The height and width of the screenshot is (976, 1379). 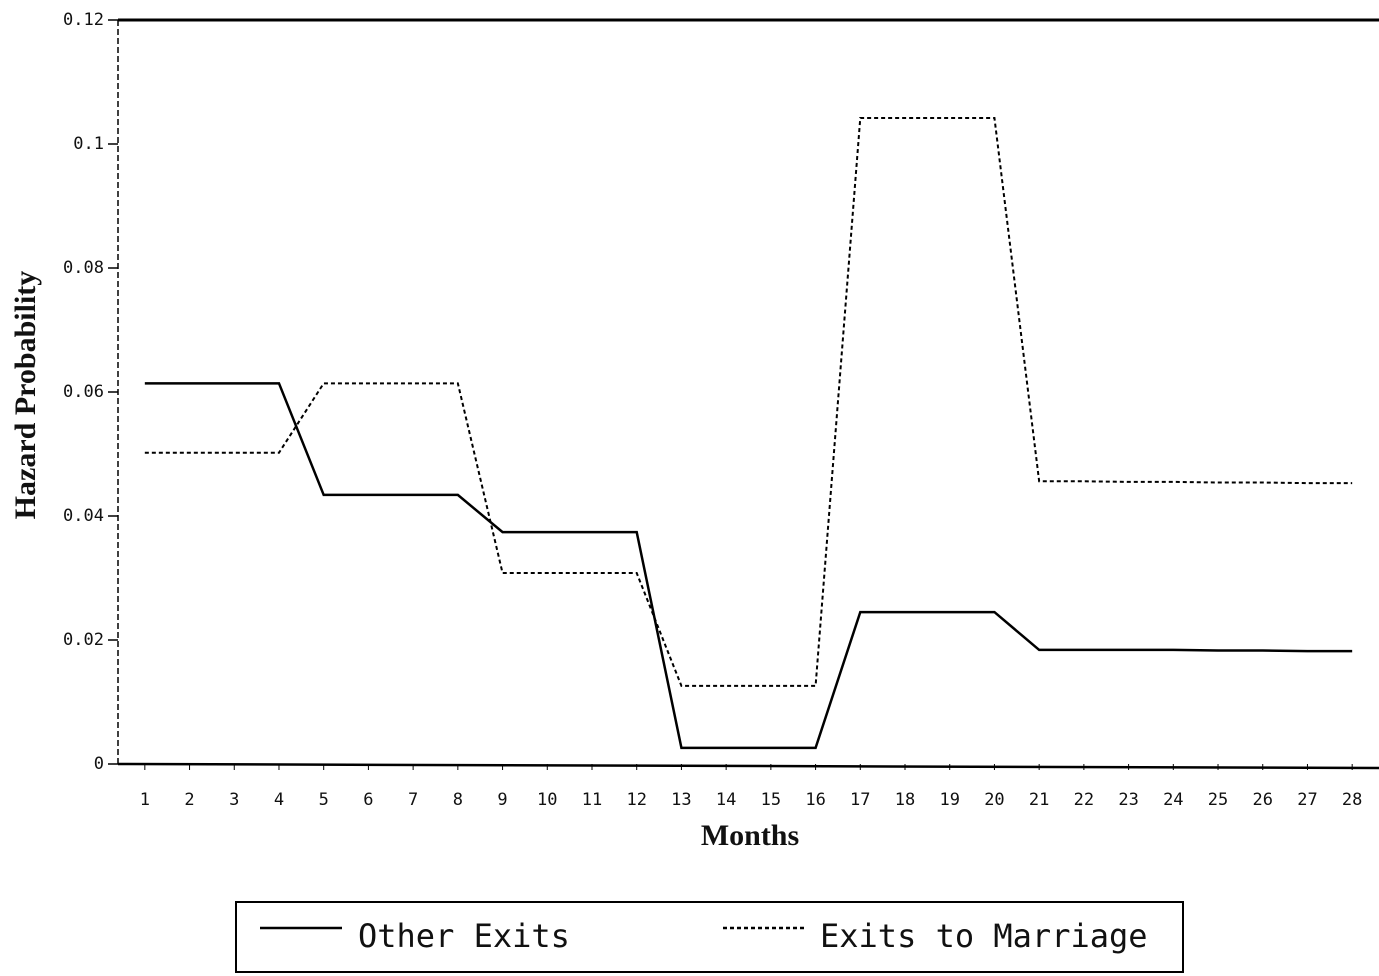 I want to click on x-tick-label: 22, so click(x=1084, y=800).